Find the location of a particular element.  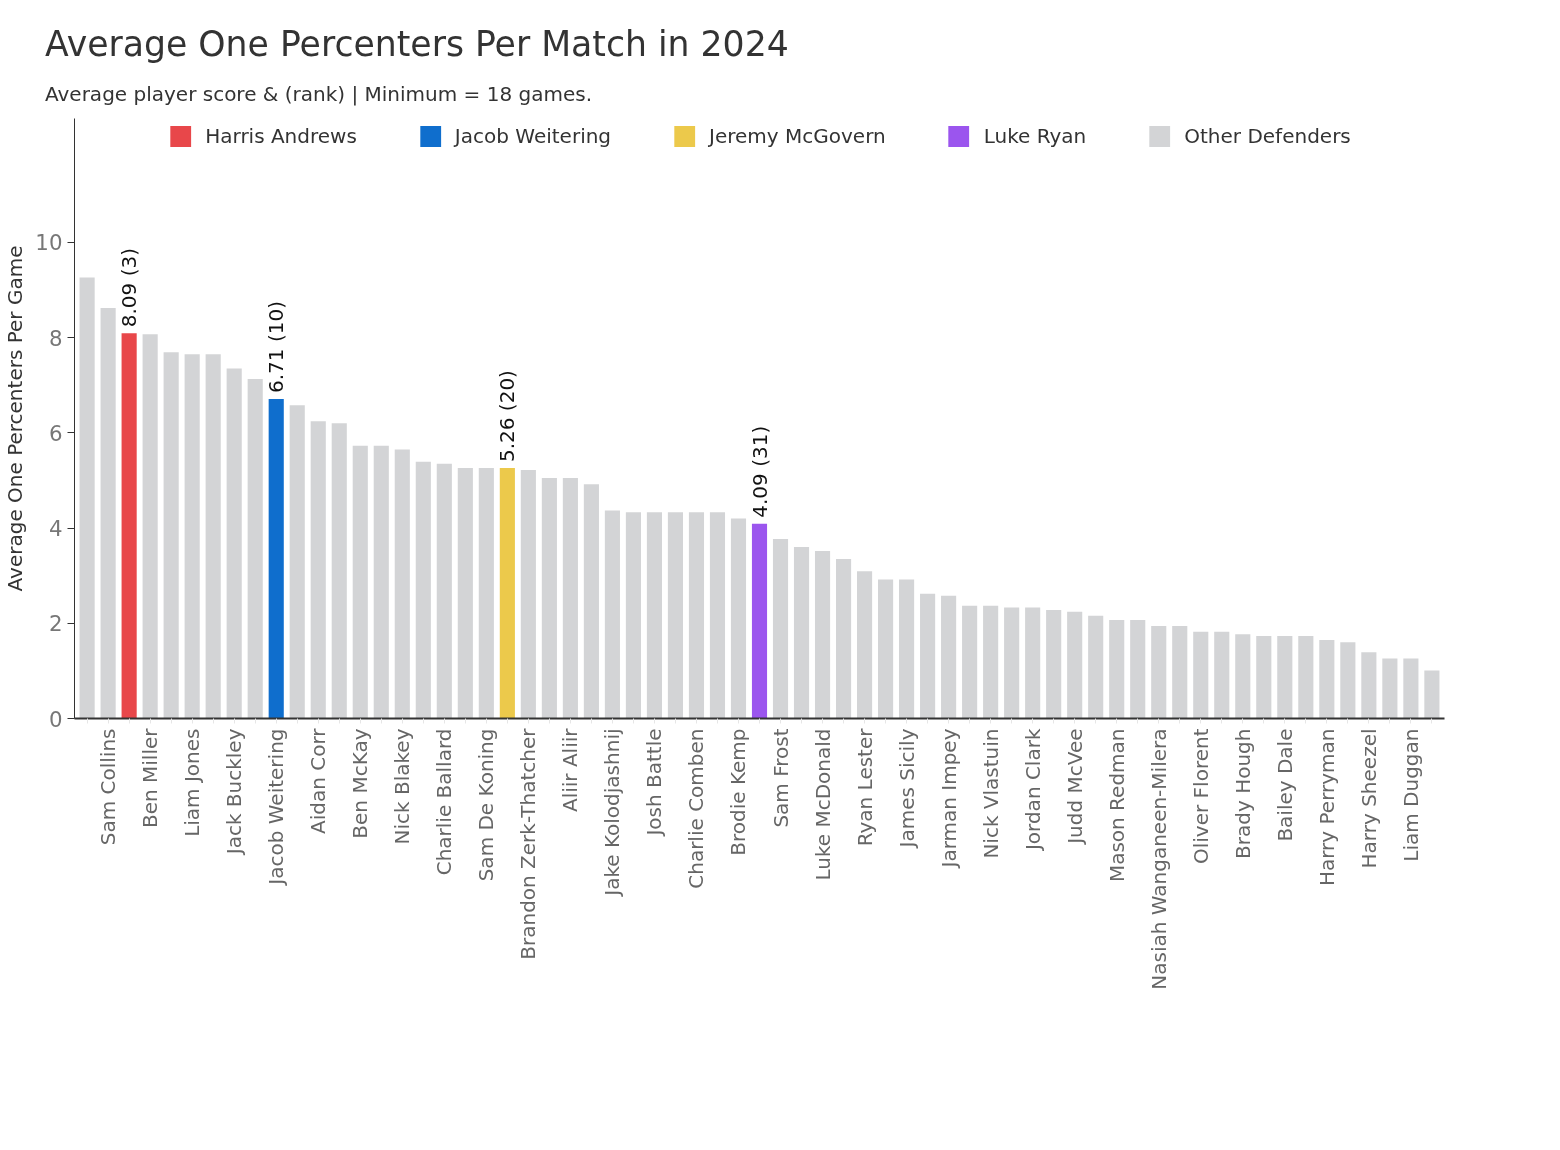

y-tick-label: 10 is located at coordinates (49, 243).